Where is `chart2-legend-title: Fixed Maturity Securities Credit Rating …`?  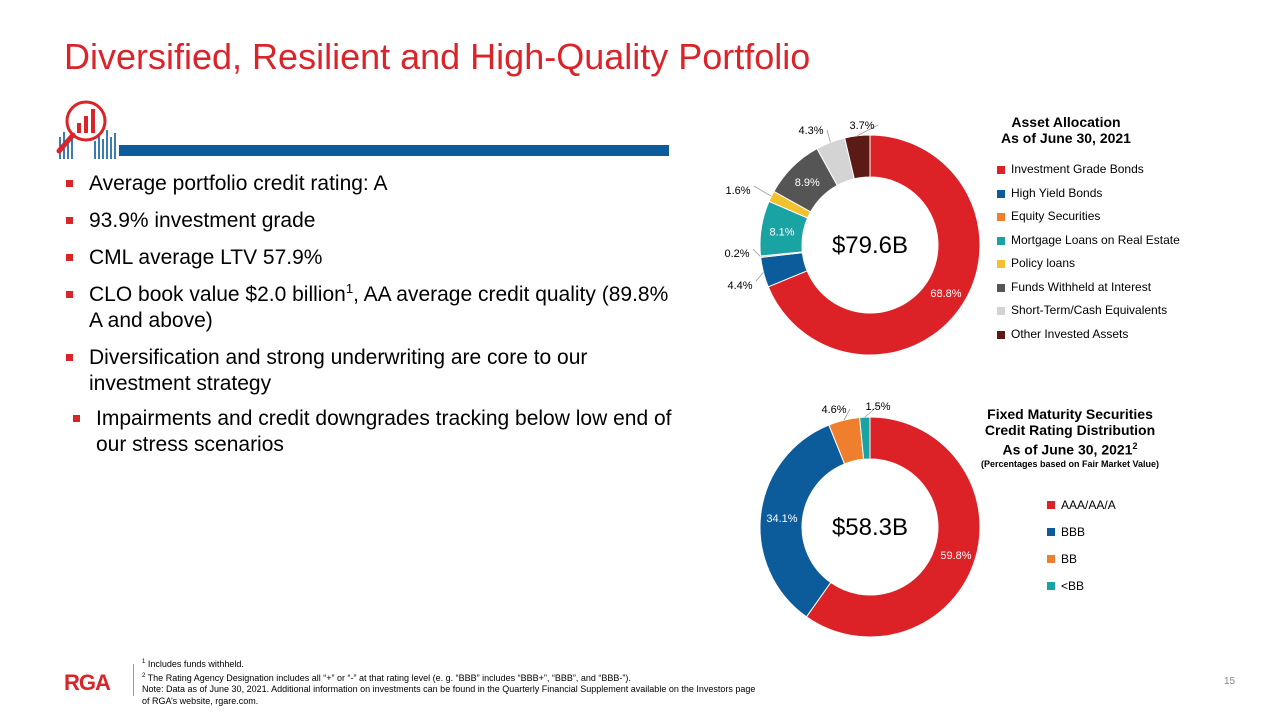 chart2-legend-title: Fixed Maturity Securities Credit Rating … is located at coordinates (1070, 437).